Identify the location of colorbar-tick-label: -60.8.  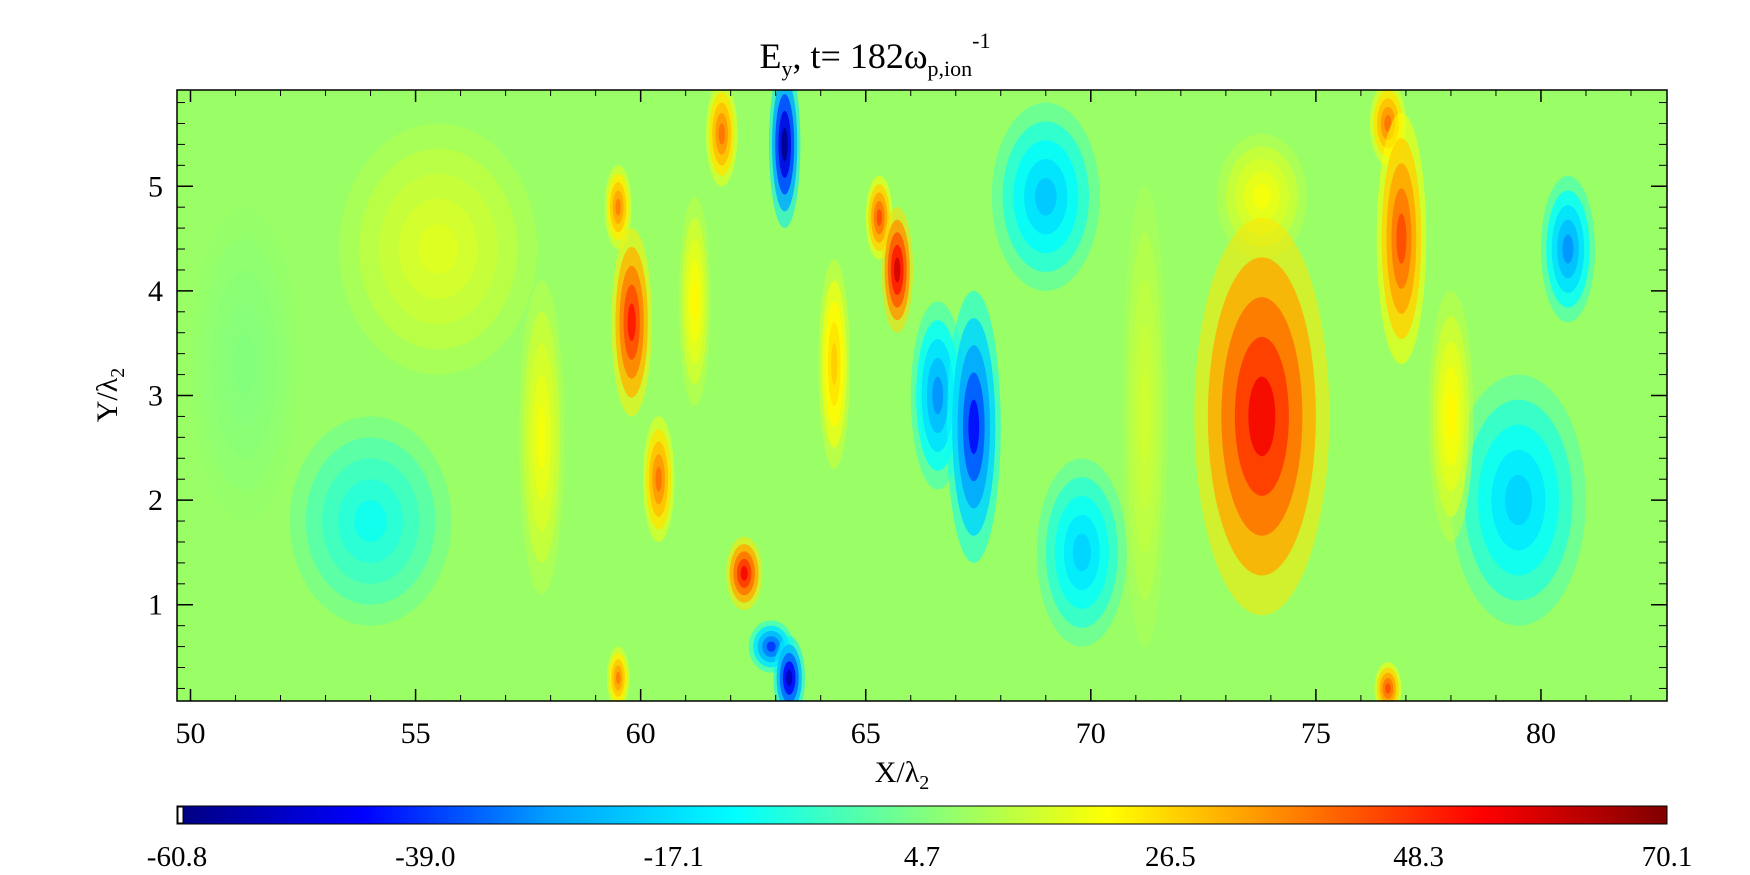
(177, 857).